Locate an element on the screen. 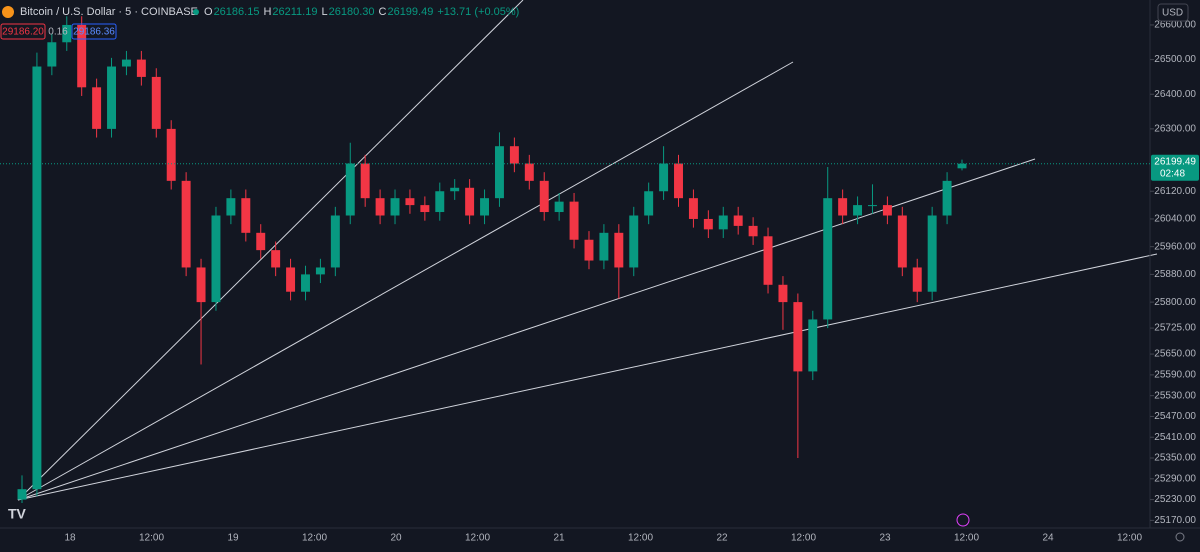 This screenshot has height=552, width=1200. y-tick-label: 25350.00 is located at coordinates (1175, 458).